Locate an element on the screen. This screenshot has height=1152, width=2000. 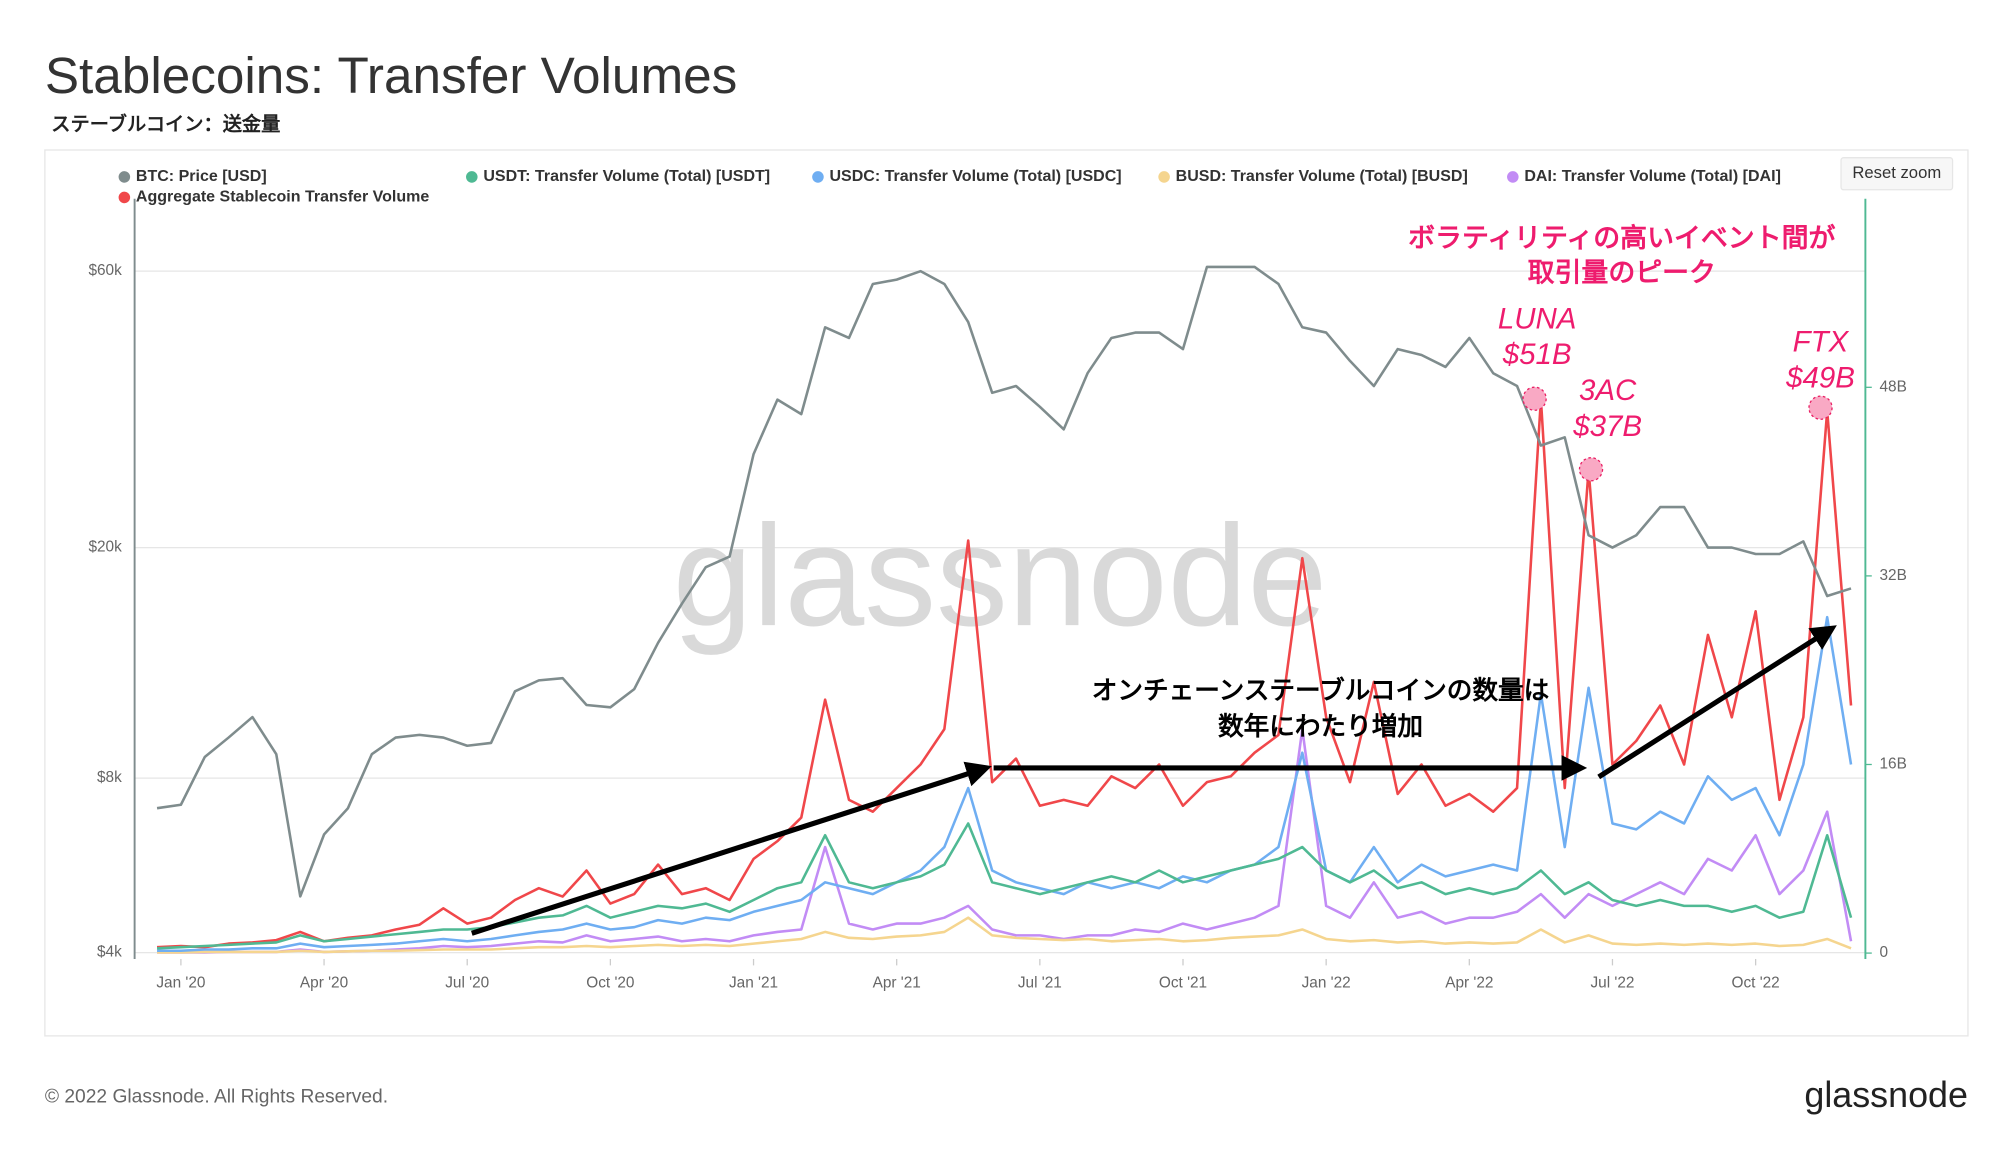
reset-zoom-button: Reset zoom is located at coordinates (1897, 174).